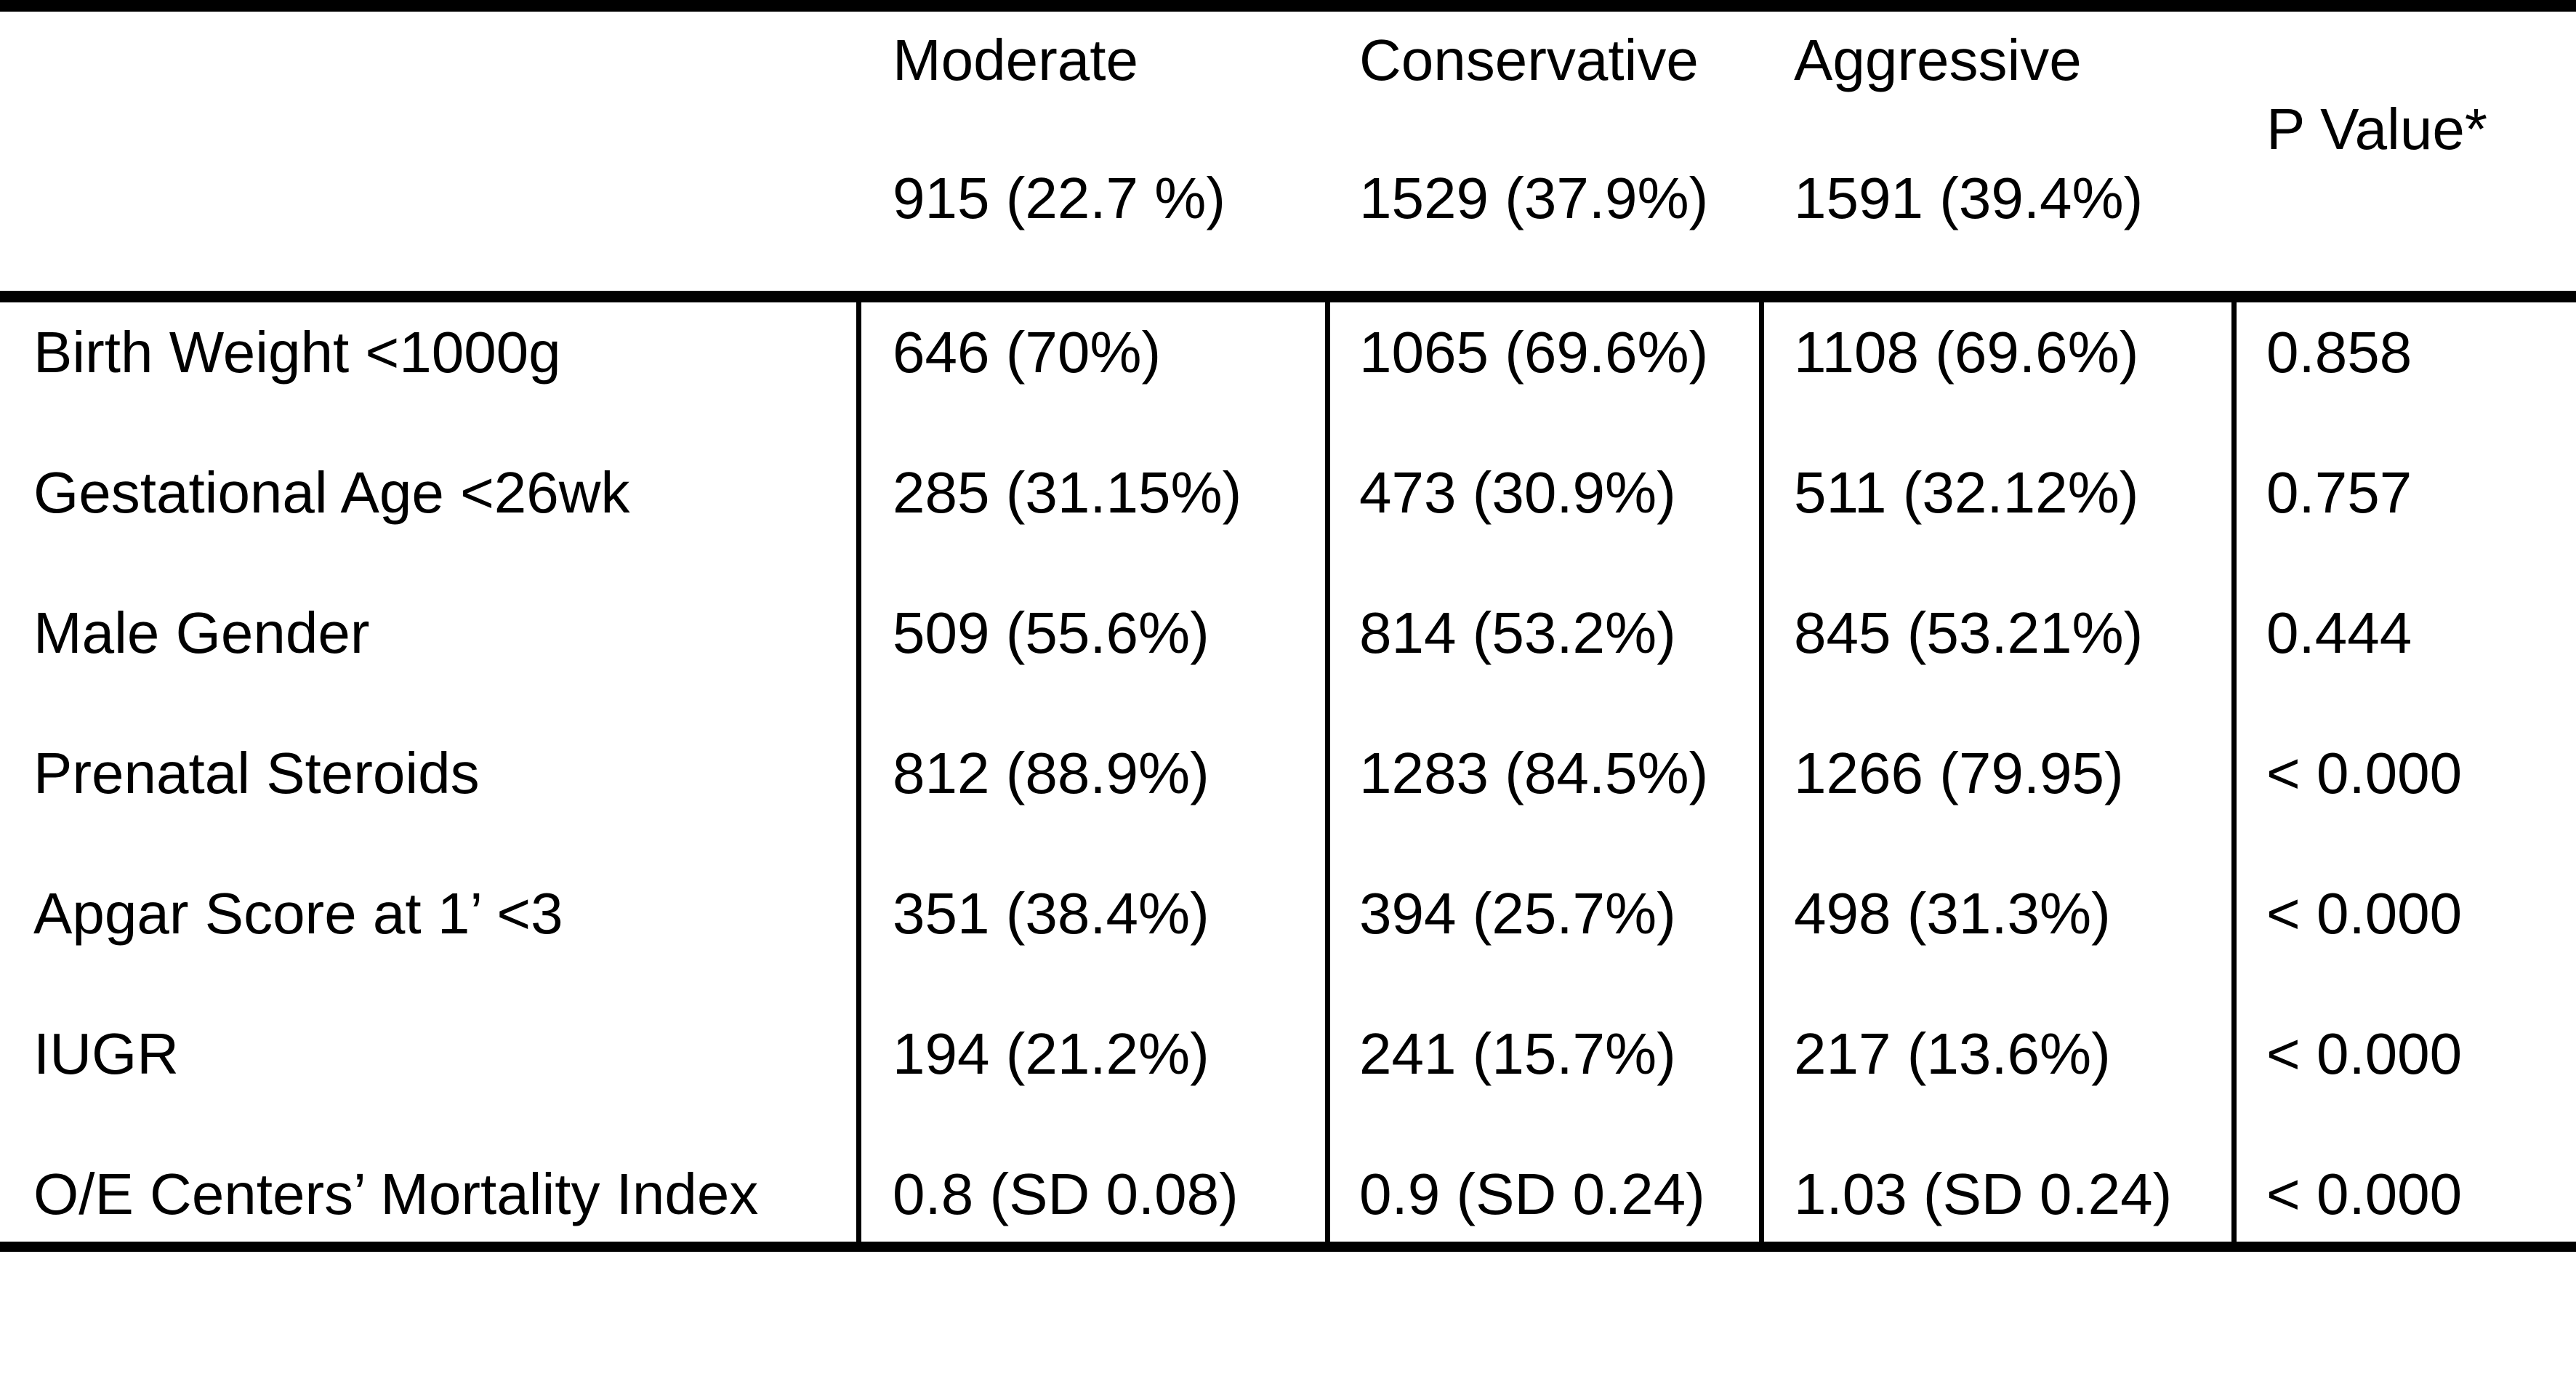 This screenshot has width=2576, height=1395. I want to click on cell-moderate: 646 (70%), so click(1027, 352).